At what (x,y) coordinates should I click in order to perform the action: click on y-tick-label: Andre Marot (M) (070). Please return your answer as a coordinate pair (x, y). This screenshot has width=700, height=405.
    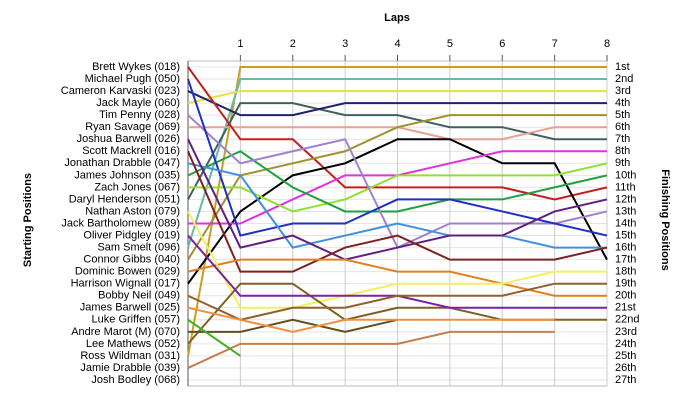
    Looking at the image, I should click on (125, 332).